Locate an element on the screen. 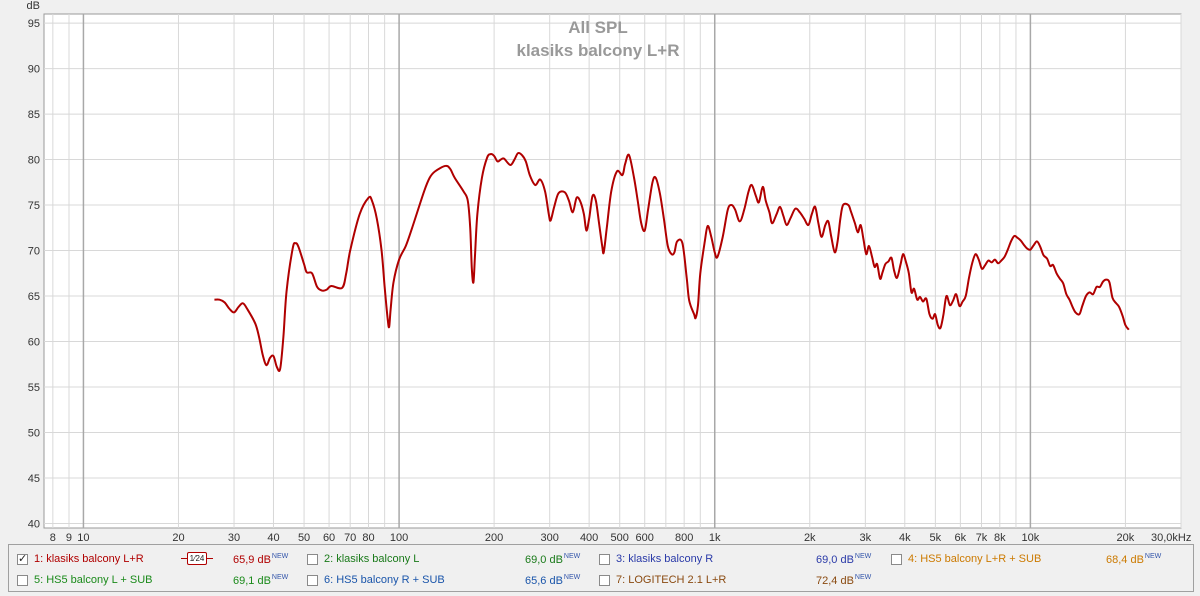  legend-label-4: 4: HS5 balcony L+R + SUB is located at coordinates (975, 559).